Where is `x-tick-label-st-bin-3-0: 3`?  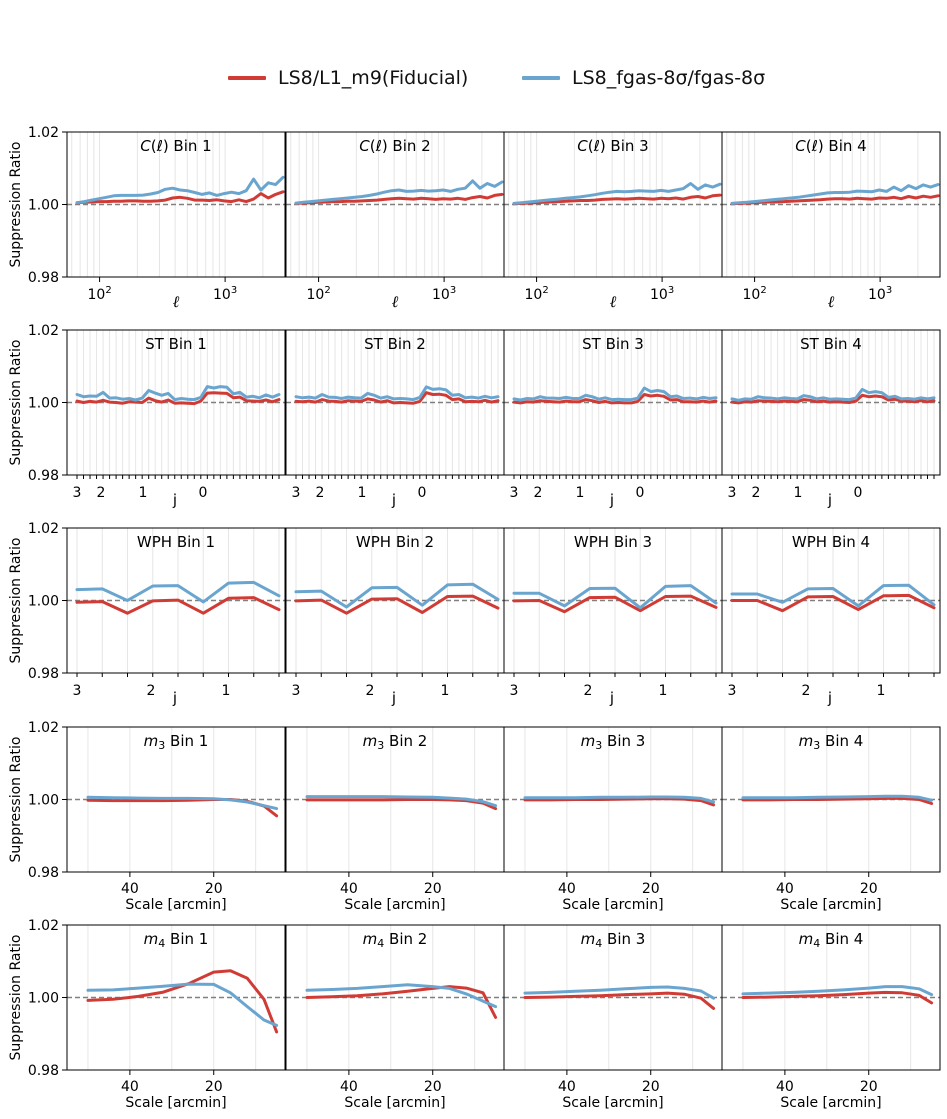 x-tick-label-st-bin-3-0: 3 is located at coordinates (514, 493).